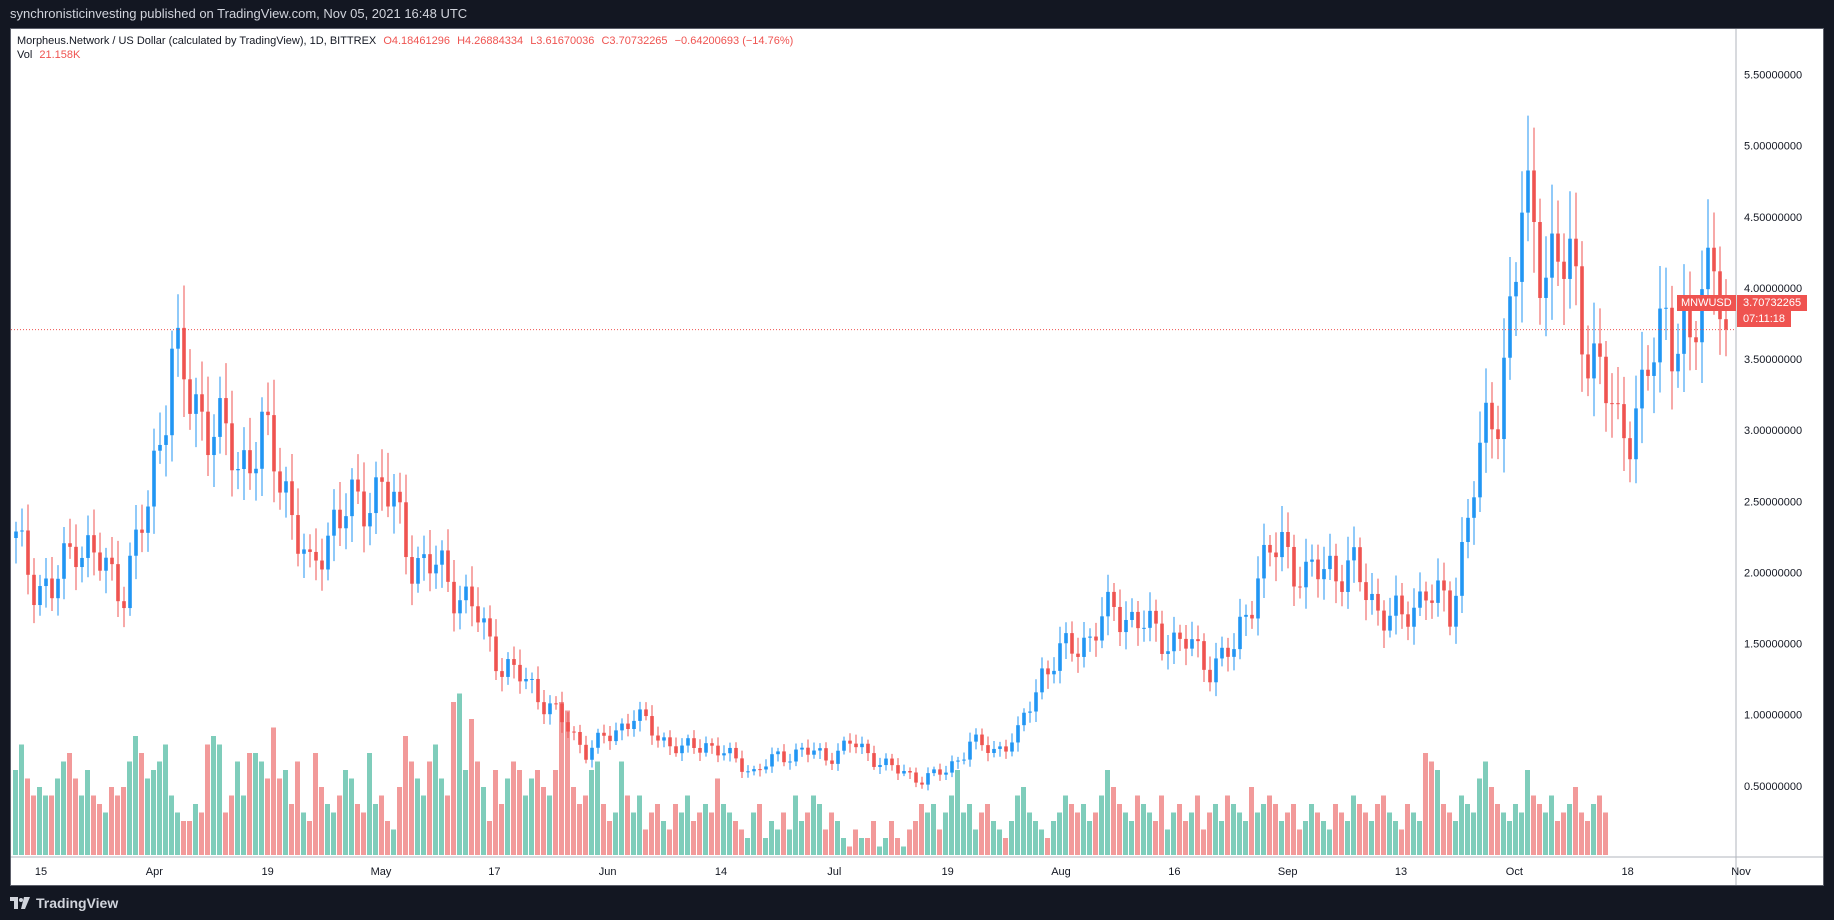 This screenshot has height=920, width=1834. Describe the element at coordinates (64, 903) in the screenshot. I see `tradingview-brand: TradingView` at that location.